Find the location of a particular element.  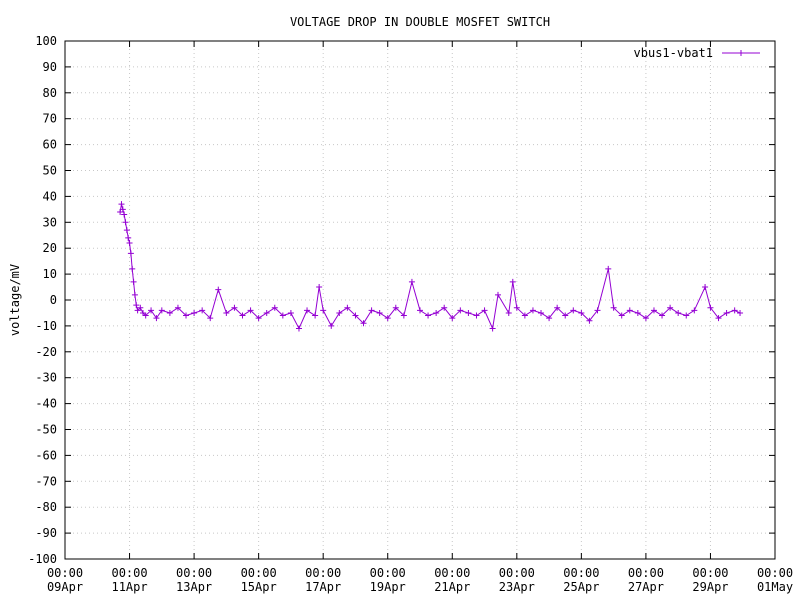

y-tick-label: -90 is located at coordinates (46, 533).